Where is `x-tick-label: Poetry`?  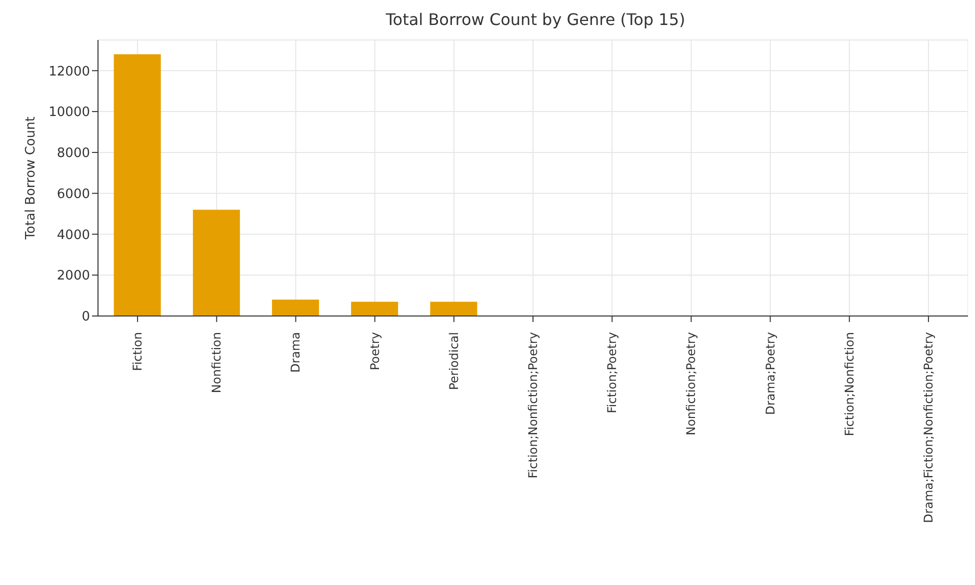
x-tick-label: Poetry is located at coordinates (375, 351).